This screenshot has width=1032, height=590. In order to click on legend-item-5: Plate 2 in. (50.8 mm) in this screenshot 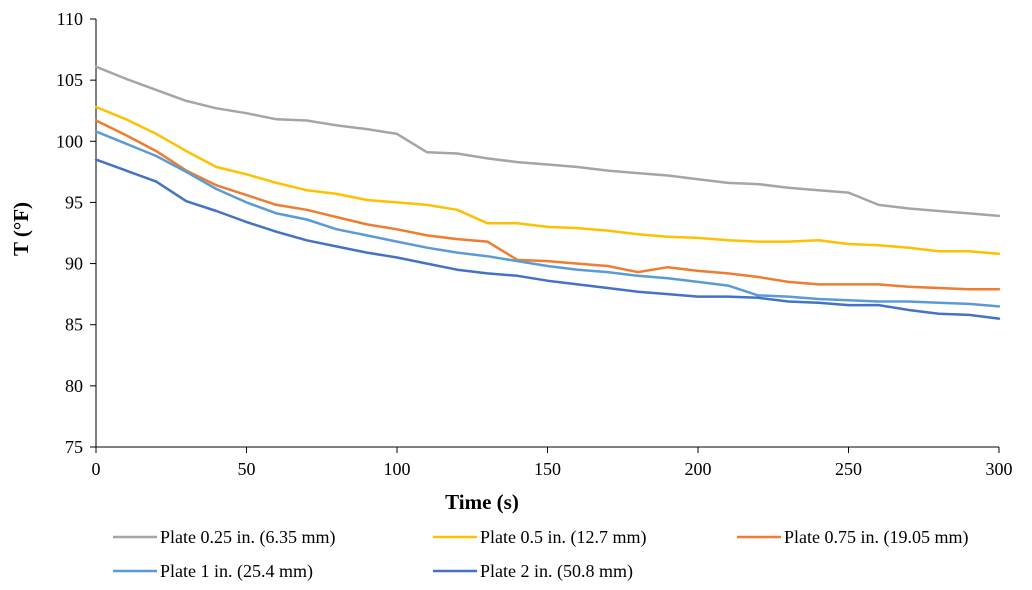, I will do `click(533, 571)`.